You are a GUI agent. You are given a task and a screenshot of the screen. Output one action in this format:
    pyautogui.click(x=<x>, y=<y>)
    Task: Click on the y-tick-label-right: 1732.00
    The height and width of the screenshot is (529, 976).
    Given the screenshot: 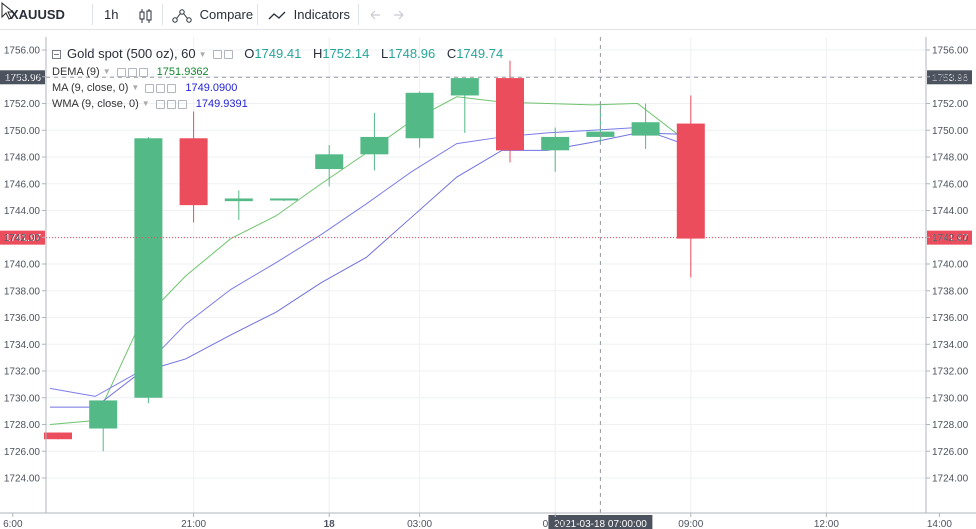 What is the action you would take?
    pyautogui.click(x=950, y=372)
    